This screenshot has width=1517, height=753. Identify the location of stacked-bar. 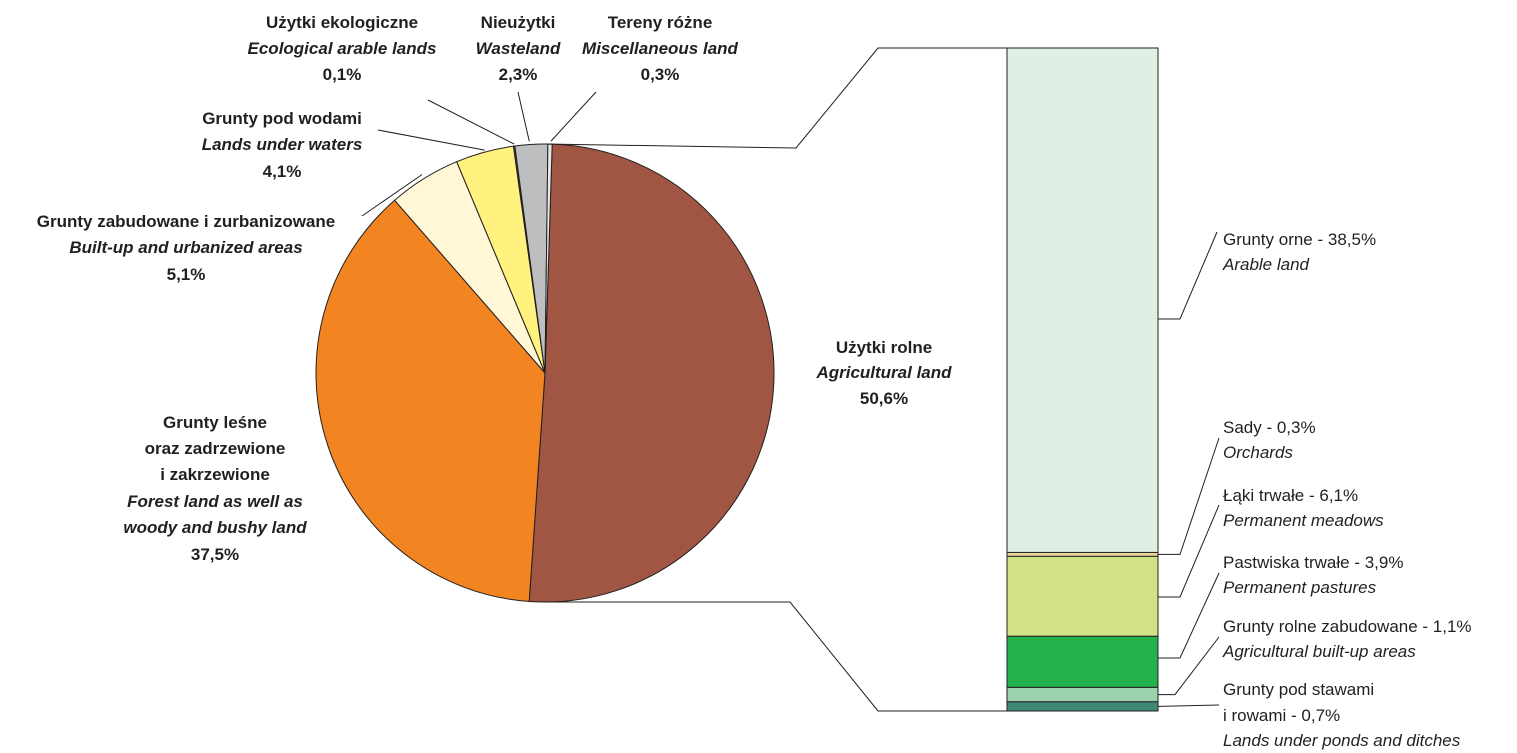
(1082, 379).